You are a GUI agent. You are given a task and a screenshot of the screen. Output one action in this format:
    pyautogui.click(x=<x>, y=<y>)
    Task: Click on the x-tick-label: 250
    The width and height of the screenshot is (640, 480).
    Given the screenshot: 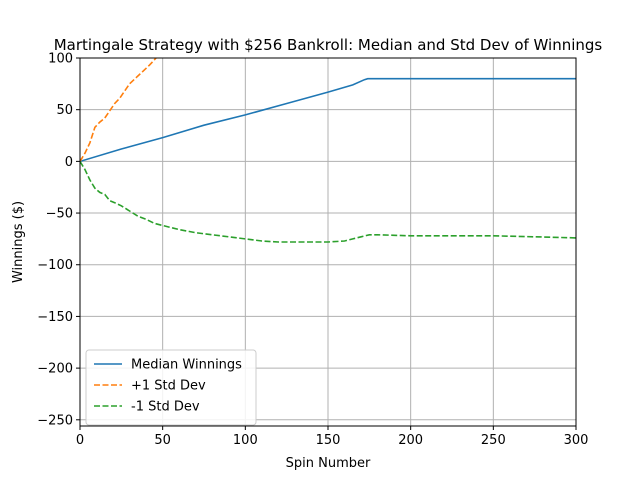 What is the action you would take?
    pyautogui.click(x=493, y=440)
    